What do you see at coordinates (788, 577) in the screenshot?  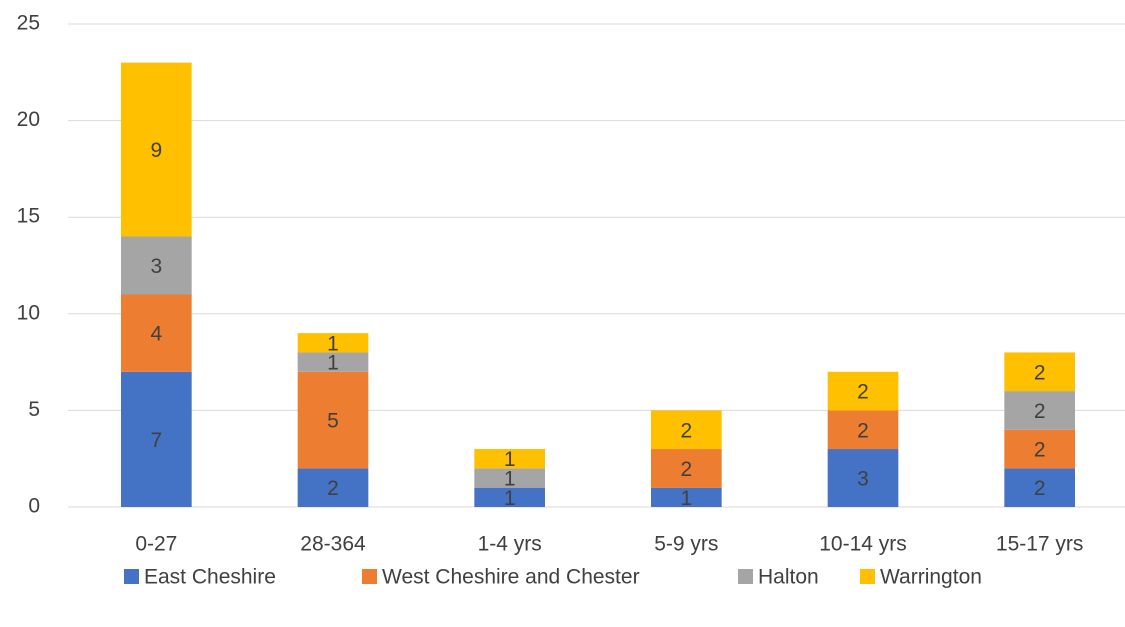 I see `legend-label: Halton` at bounding box center [788, 577].